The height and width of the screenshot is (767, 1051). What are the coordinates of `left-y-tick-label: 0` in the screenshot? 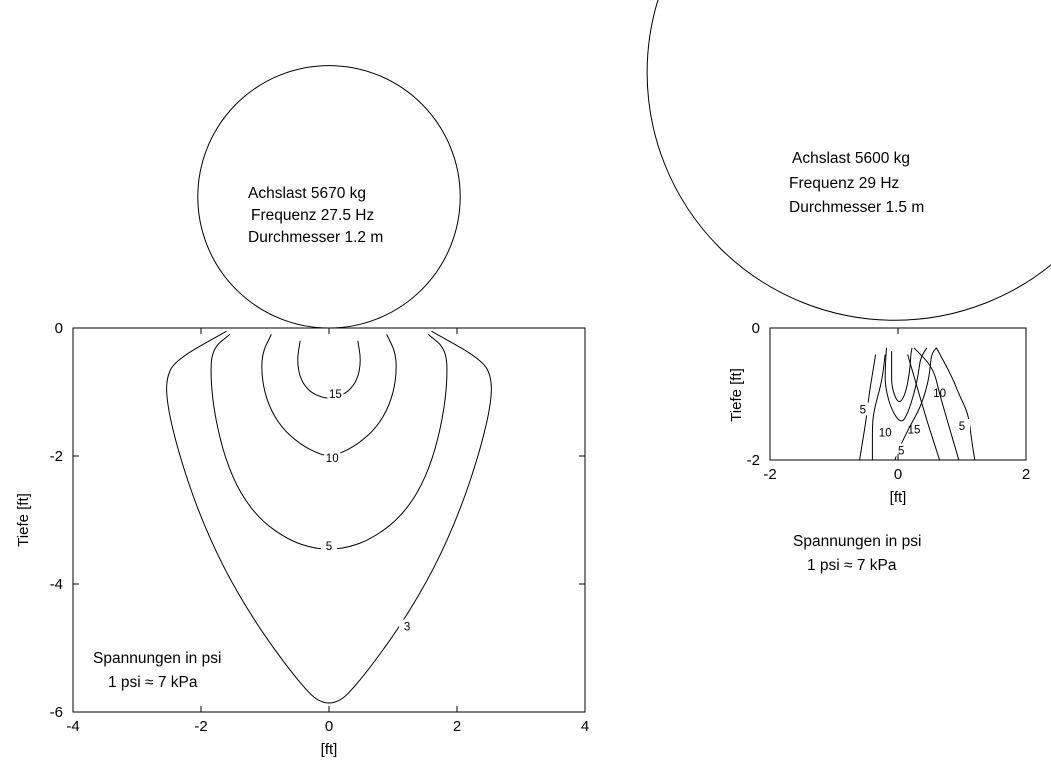 It's located at (59, 328).